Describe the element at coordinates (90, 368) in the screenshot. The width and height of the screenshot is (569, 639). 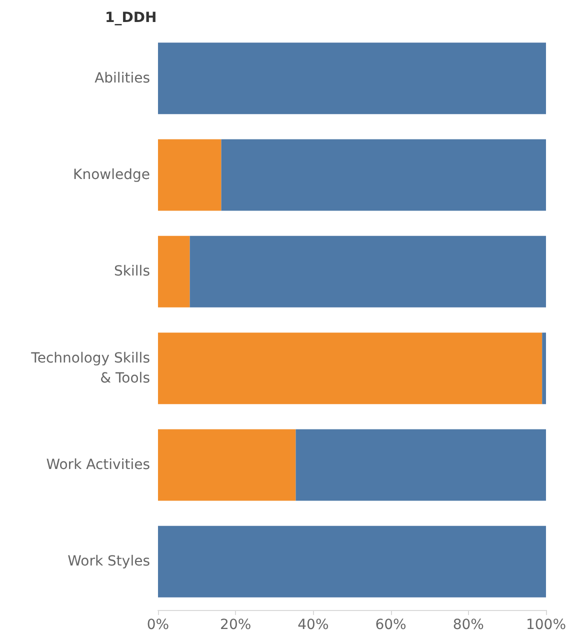
I see `y-tick-label: Technology Skills & Tools` at that location.